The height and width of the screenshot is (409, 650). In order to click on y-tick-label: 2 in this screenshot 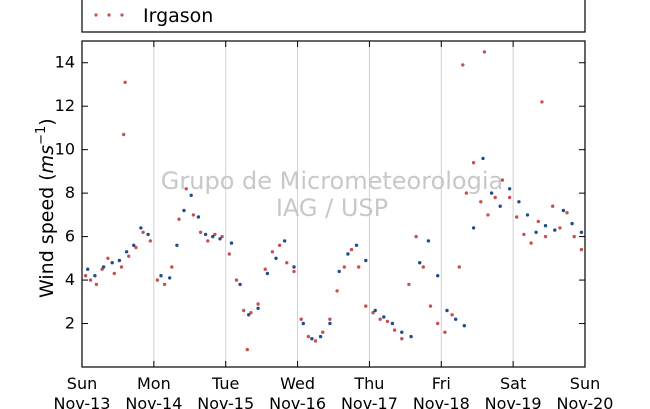, I will do `click(70, 323)`.